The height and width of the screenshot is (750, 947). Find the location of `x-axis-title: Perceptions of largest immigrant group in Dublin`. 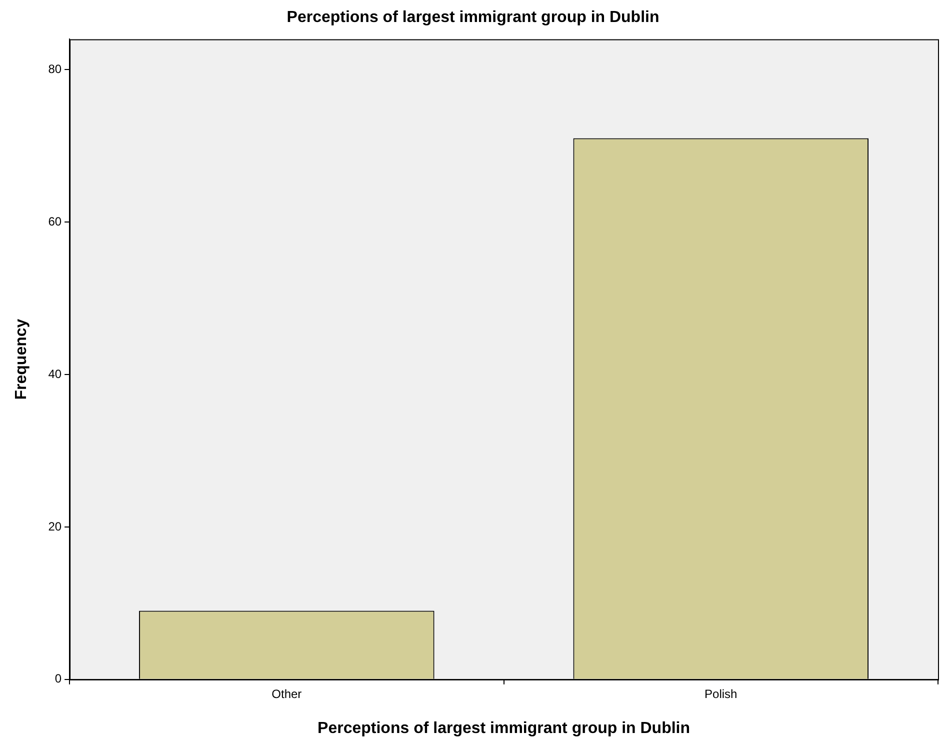

x-axis-title: Perceptions of largest immigrant group in Dublin is located at coordinates (504, 728).